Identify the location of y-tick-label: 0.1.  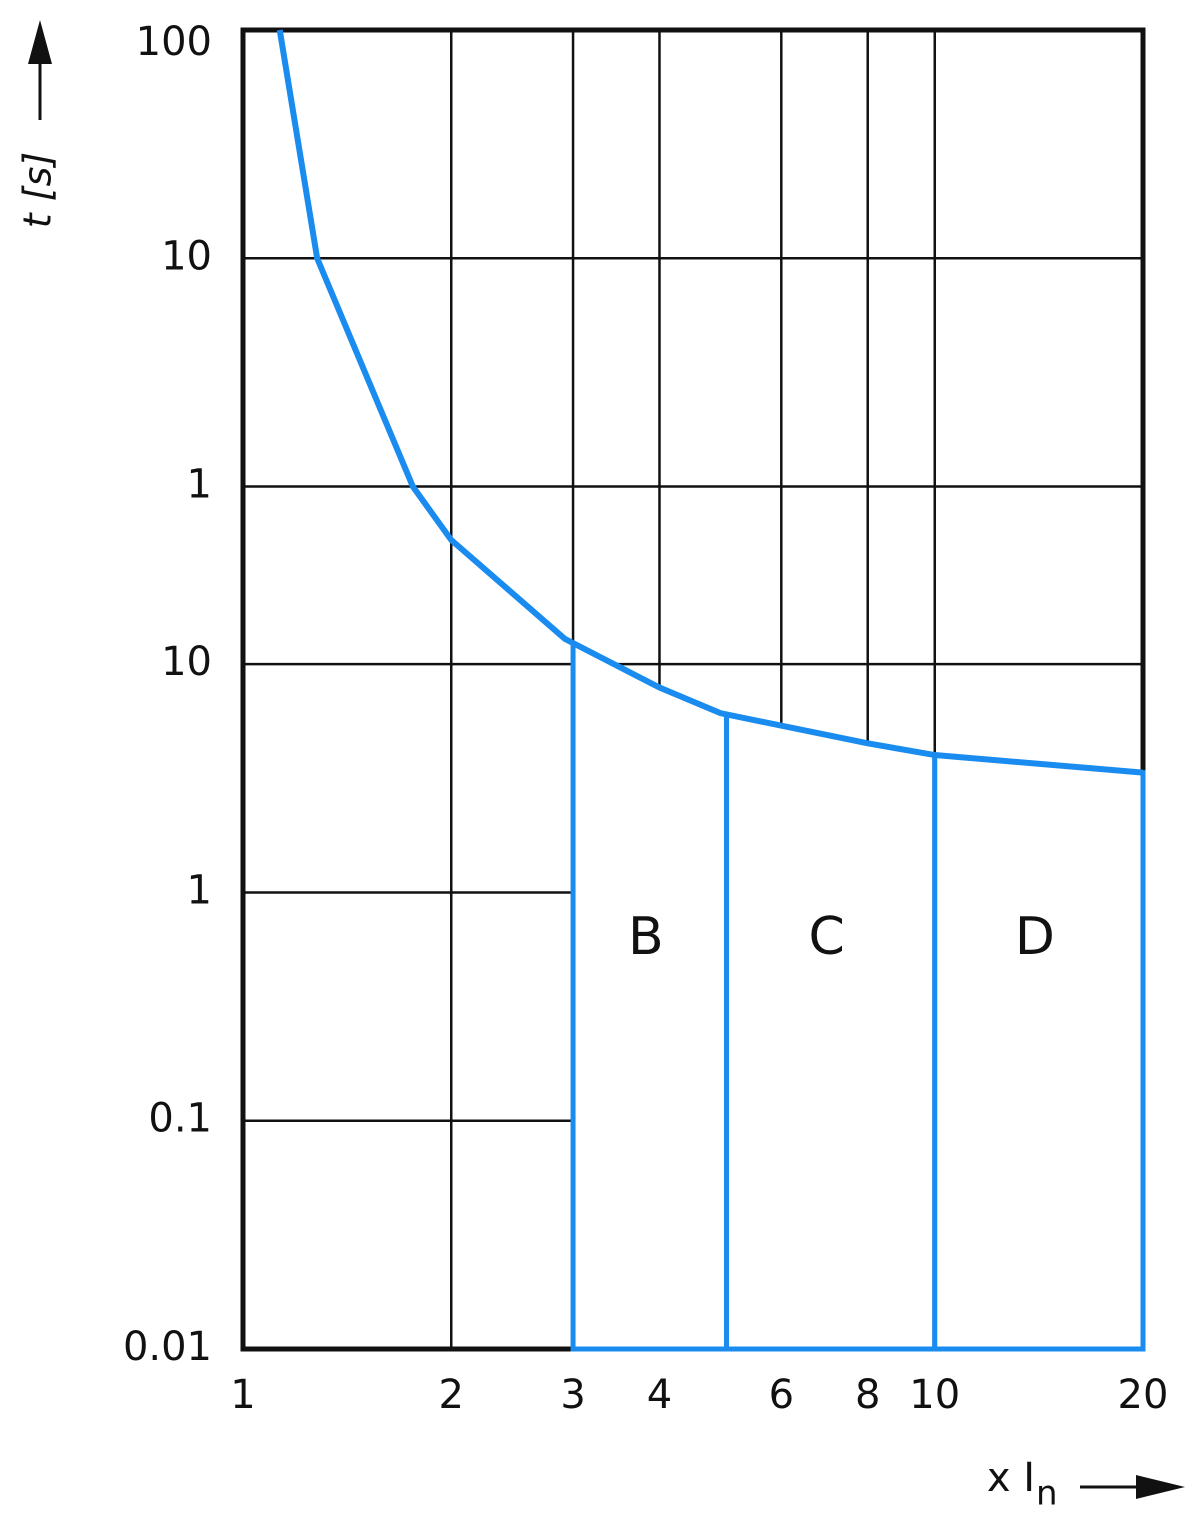
(180, 1119).